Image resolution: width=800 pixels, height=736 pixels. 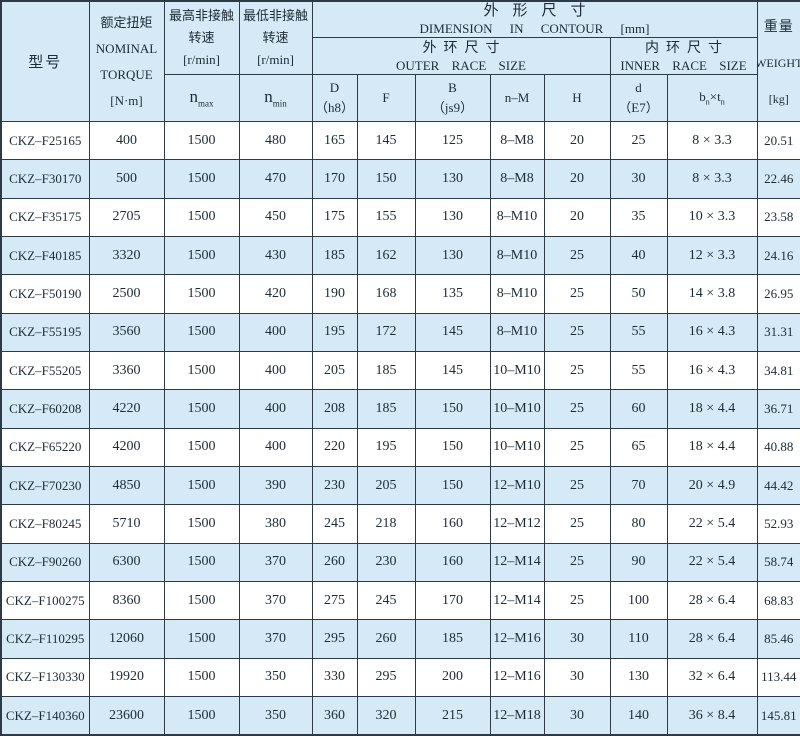 I want to click on col-header-D: D （h8）, so click(x=334, y=98).